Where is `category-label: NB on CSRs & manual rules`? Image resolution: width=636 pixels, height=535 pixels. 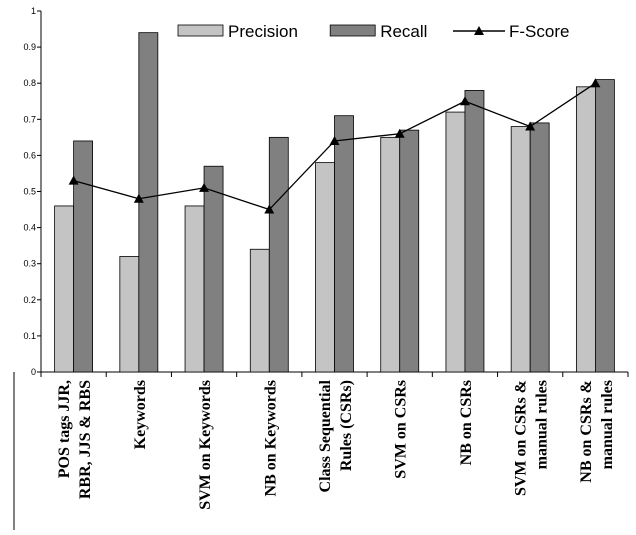
category-label: NB on CSRs & manual rules is located at coordinates (597, 431).